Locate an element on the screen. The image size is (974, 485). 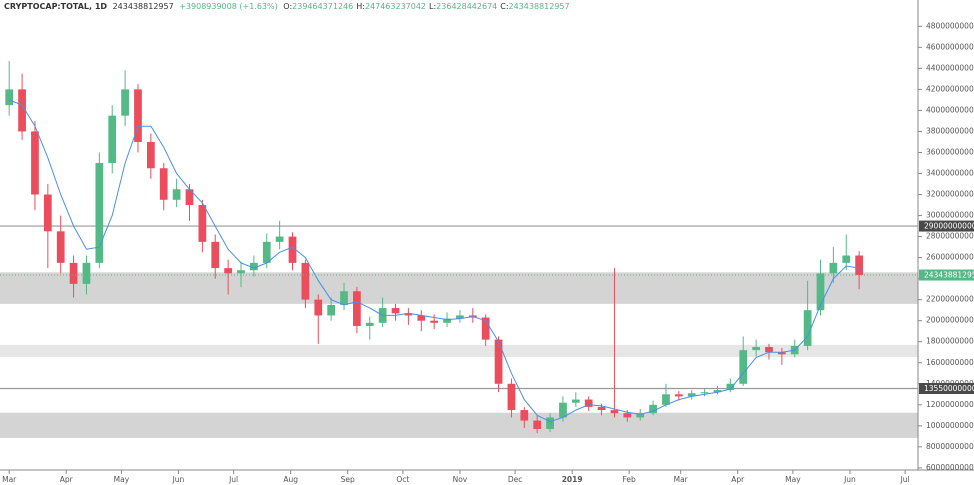
y-tick-label: 280000000000 is located at coordinates (950, 236).